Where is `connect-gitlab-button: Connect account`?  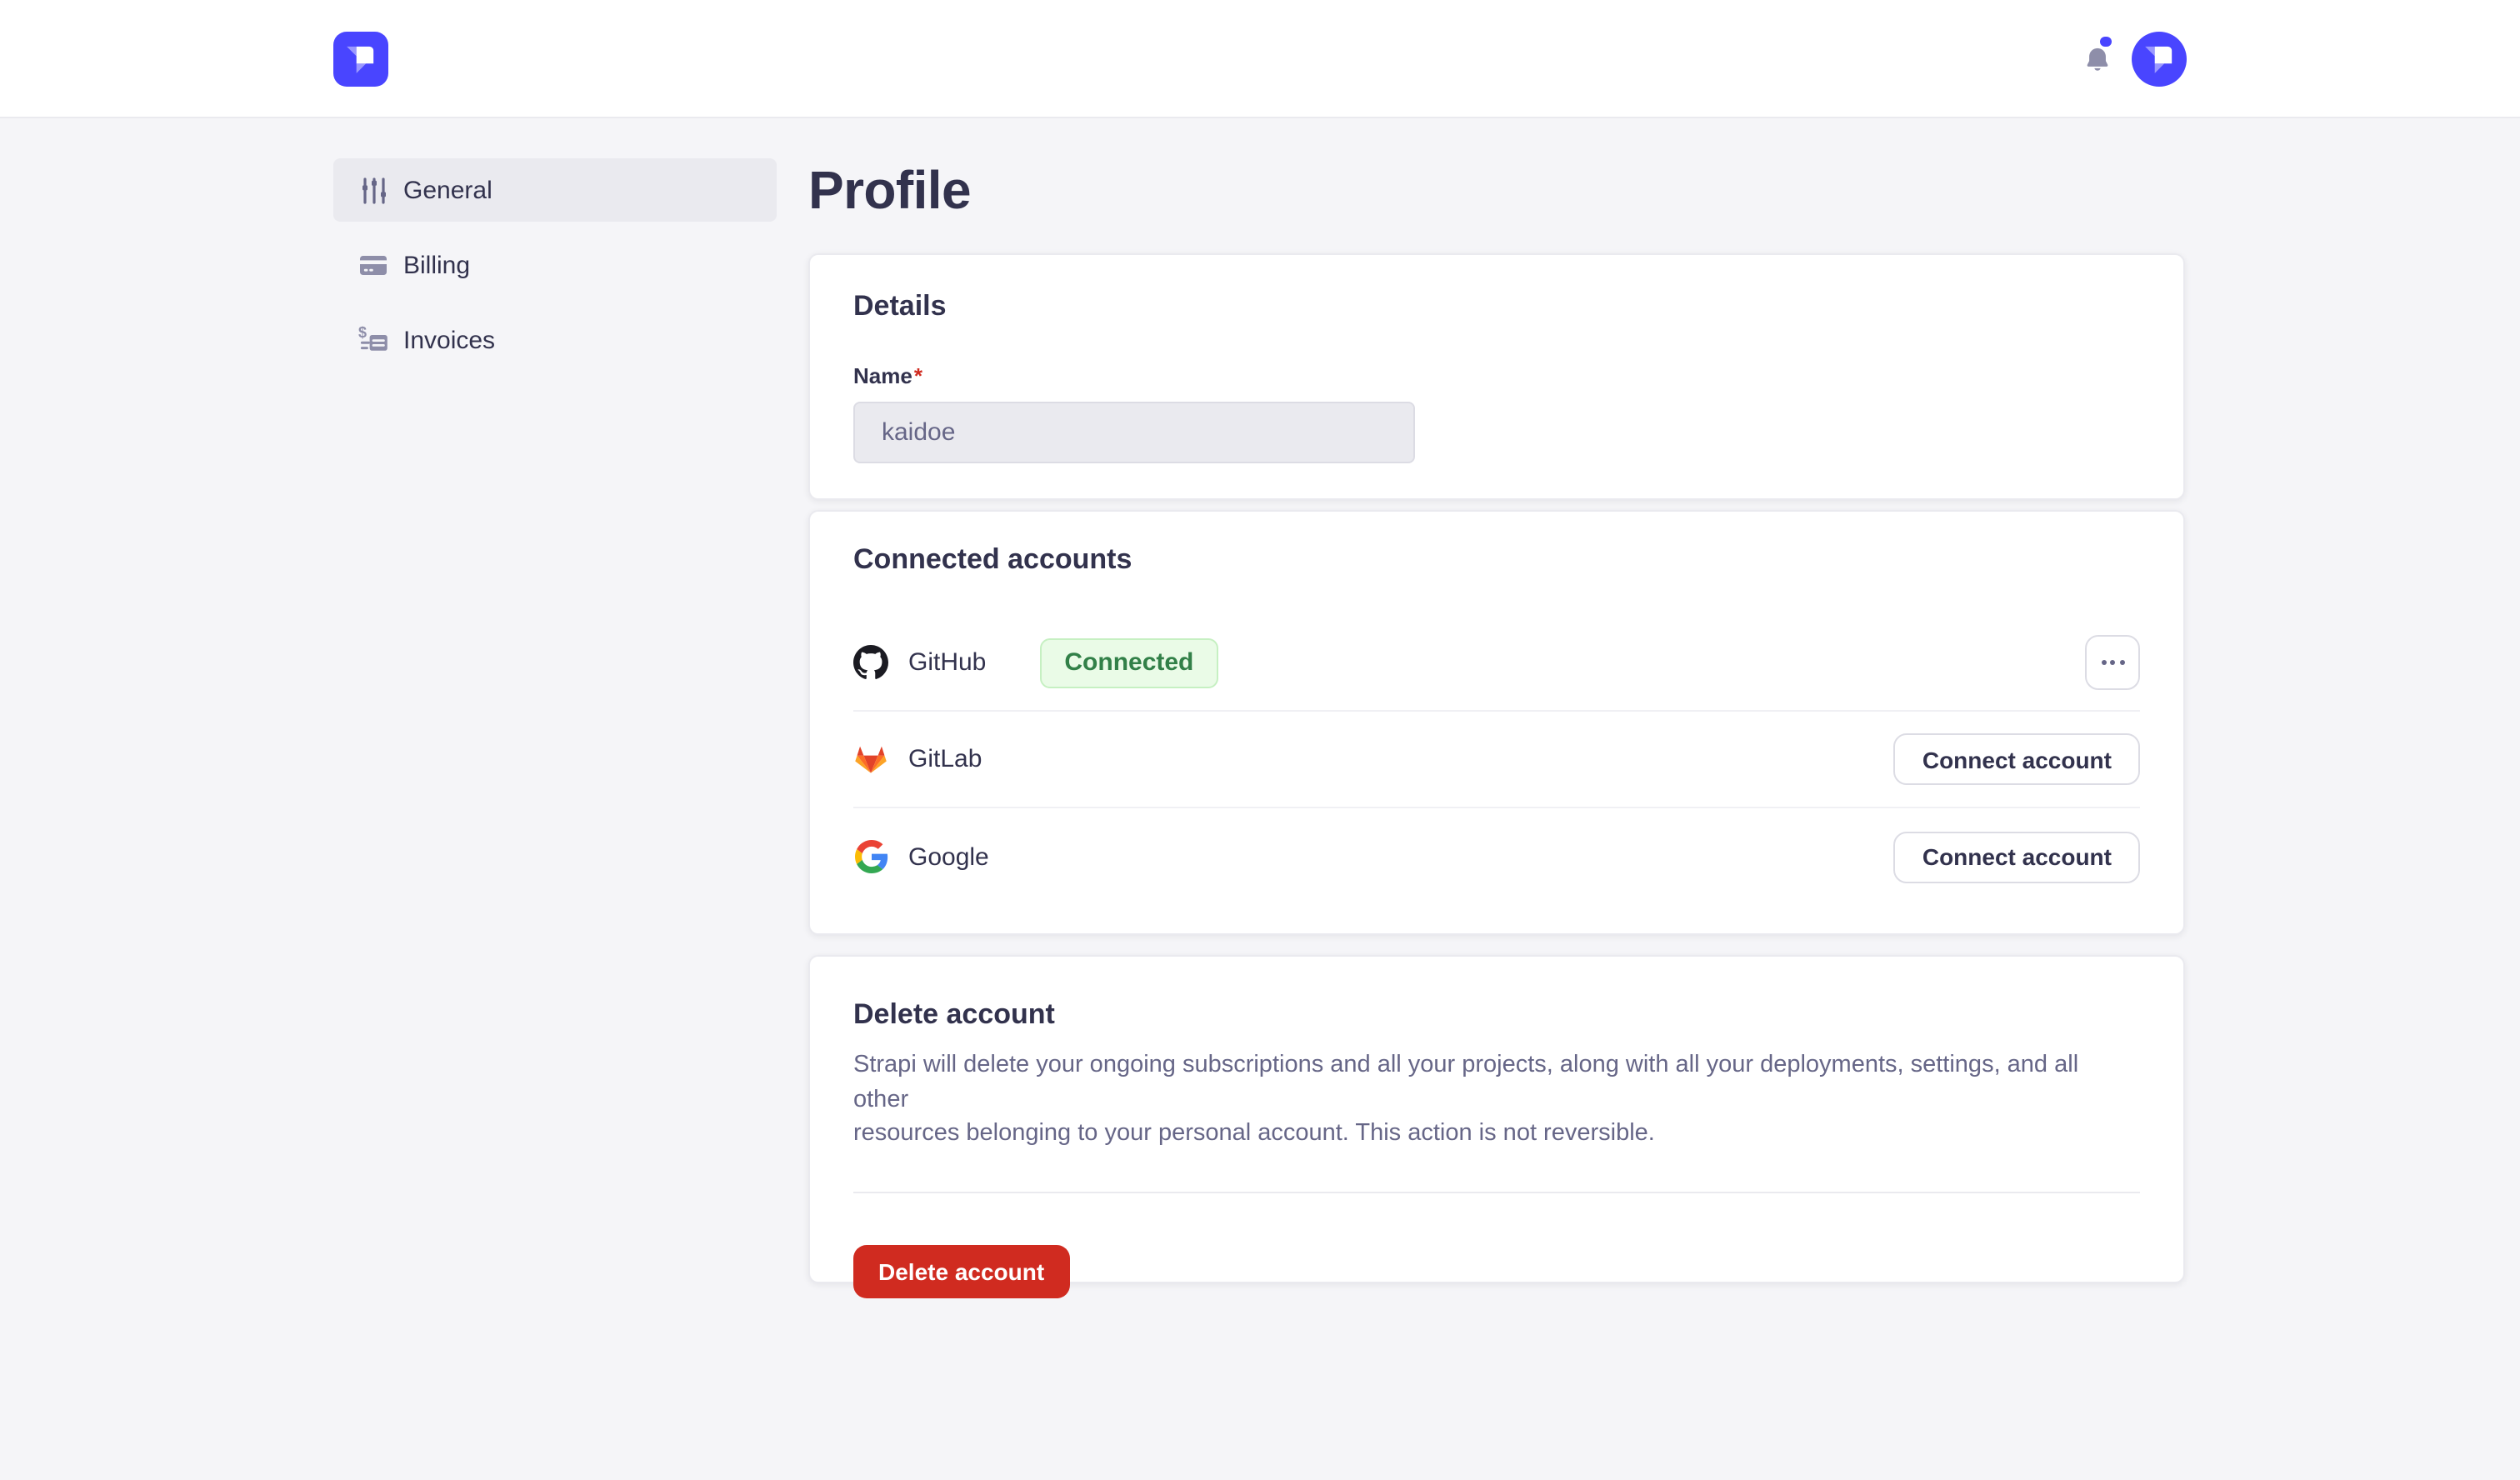 connect-gitlab-button: Connect account is located at coordinates (2016, 759).